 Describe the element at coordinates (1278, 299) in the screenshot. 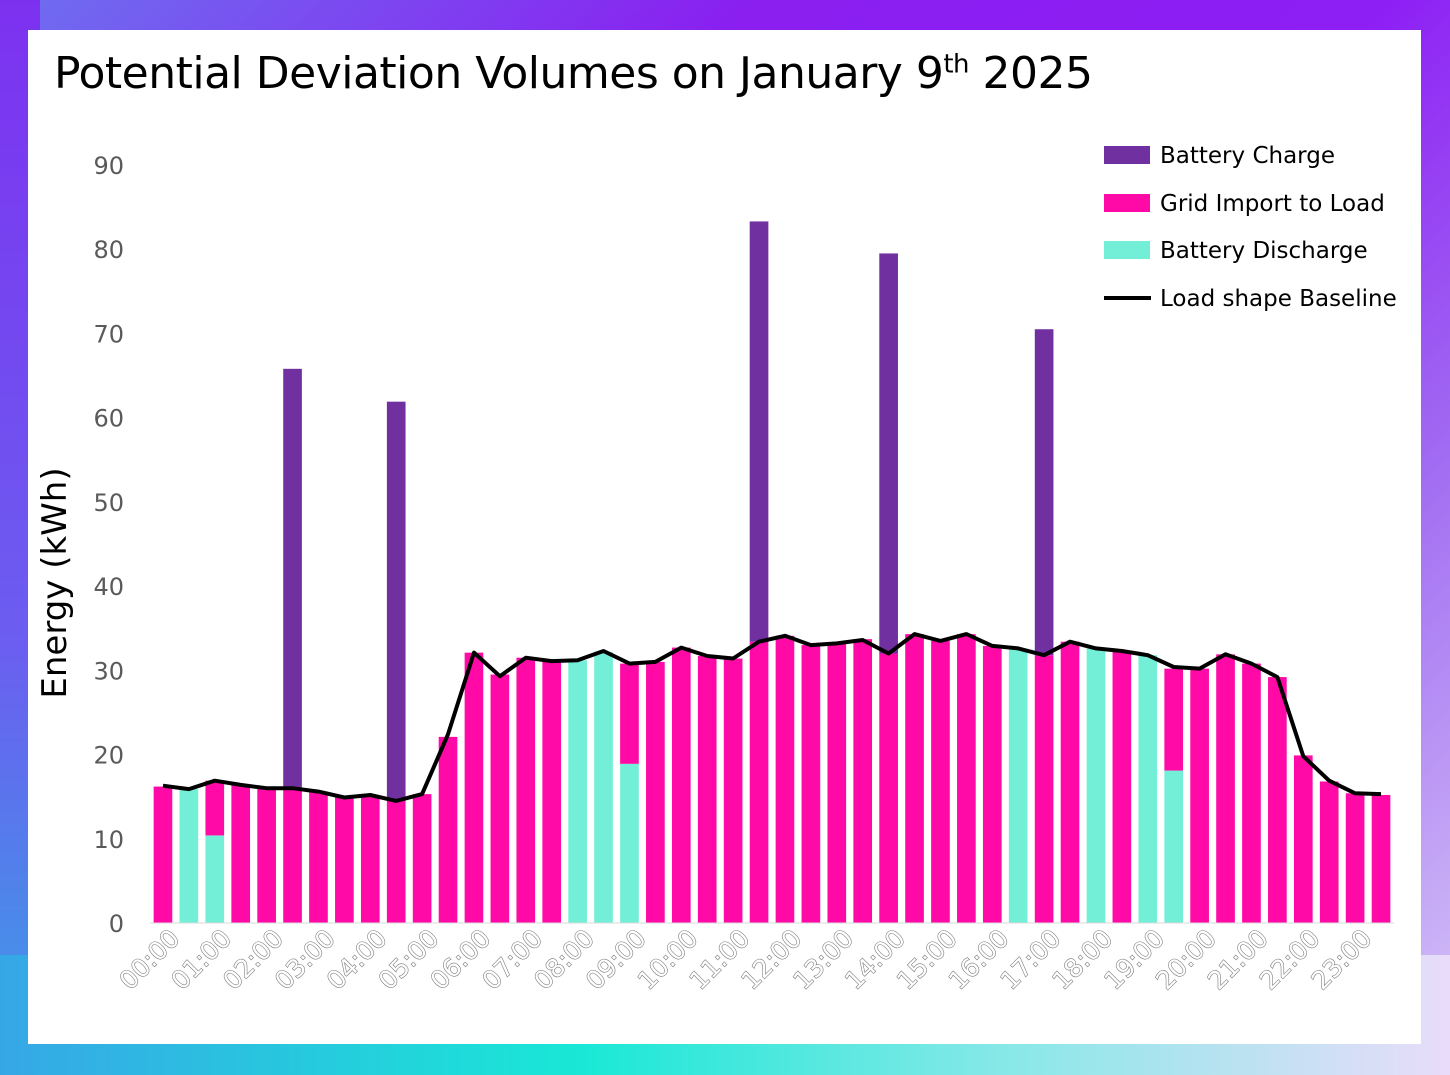

I see `legend-label: Load shape Baseline` at that location.